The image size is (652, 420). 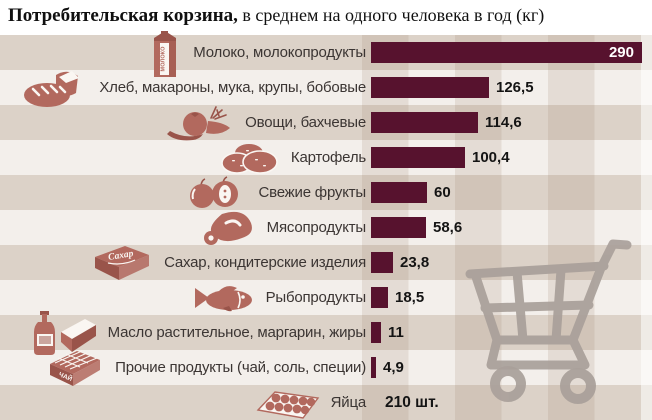 What do you see at coordinates (183, 53) in the screenshot?
I see `row-label-group: МОЛОКО Молоко, молокопродукты` at bounding box center [183, 53].